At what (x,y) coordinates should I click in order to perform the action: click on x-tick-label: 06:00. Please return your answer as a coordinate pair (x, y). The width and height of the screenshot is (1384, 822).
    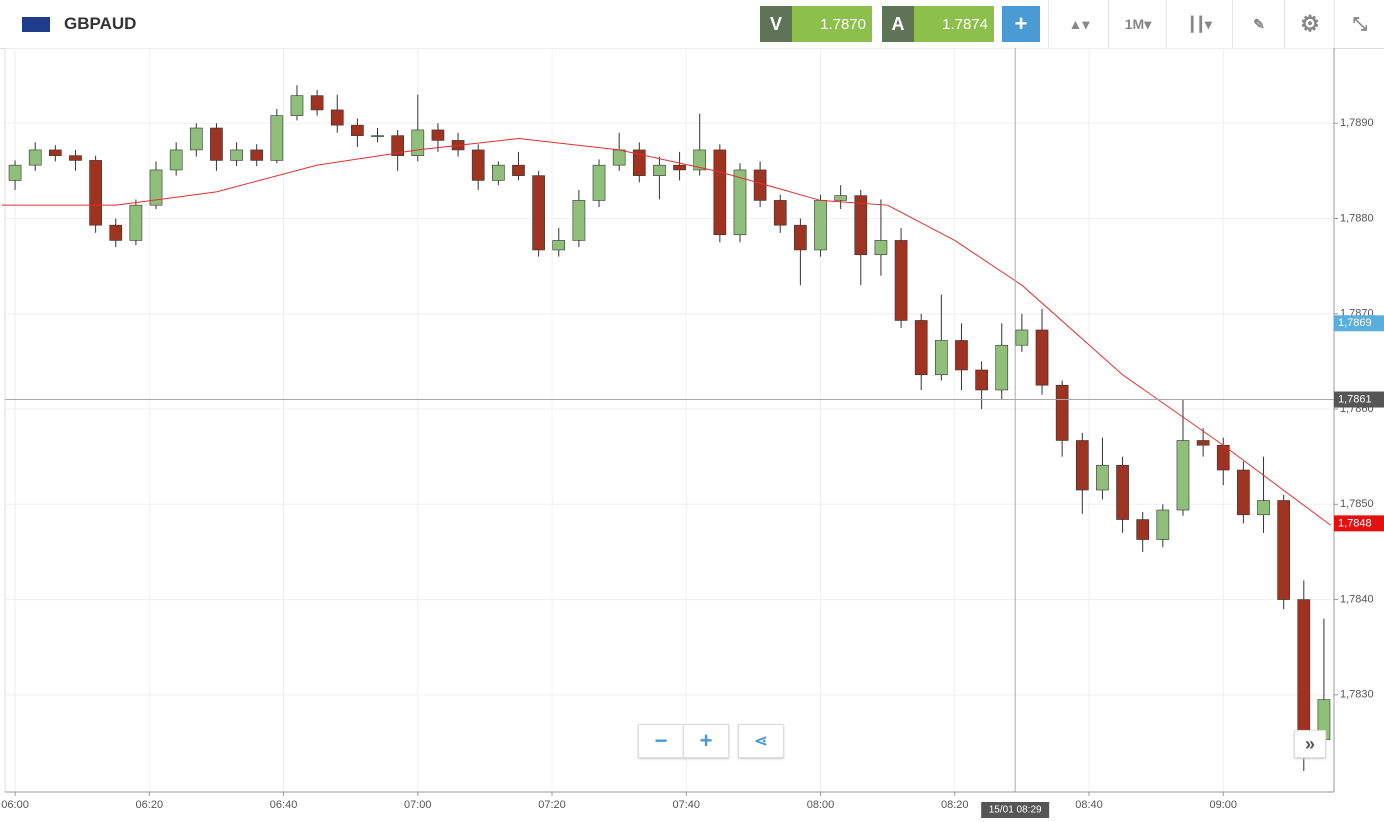
    Looking at the image, I should click on (15, 805).